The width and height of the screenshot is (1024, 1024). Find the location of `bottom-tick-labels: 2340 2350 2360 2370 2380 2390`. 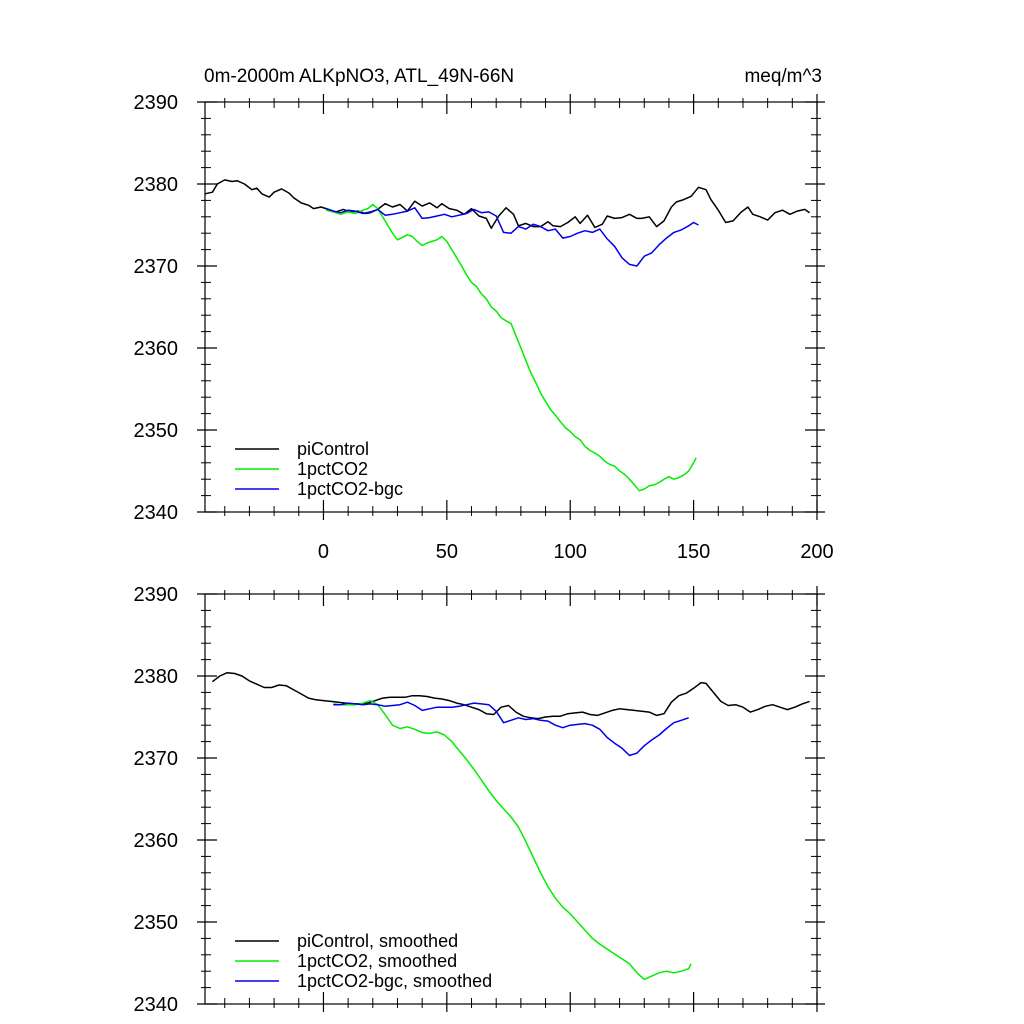

bottom-tick-labels: 2340 2350 2360 2370 2380 2390 is located at coordinates (156, 800).